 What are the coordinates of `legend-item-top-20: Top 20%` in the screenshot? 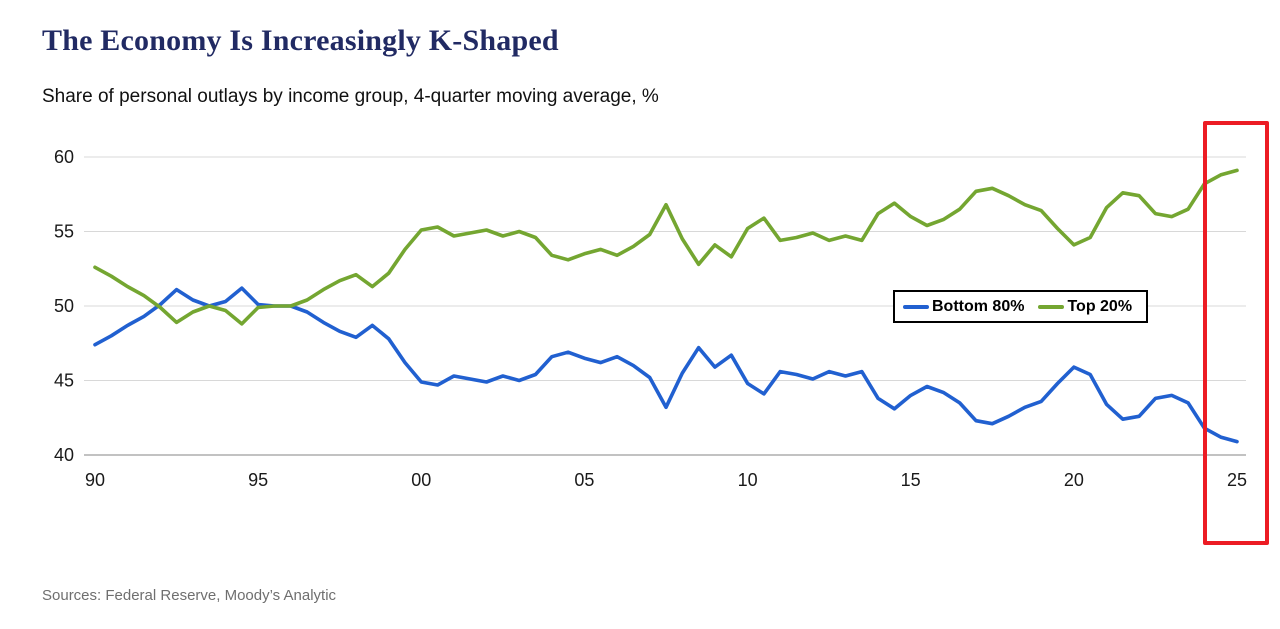 It's located at (1085, 307).